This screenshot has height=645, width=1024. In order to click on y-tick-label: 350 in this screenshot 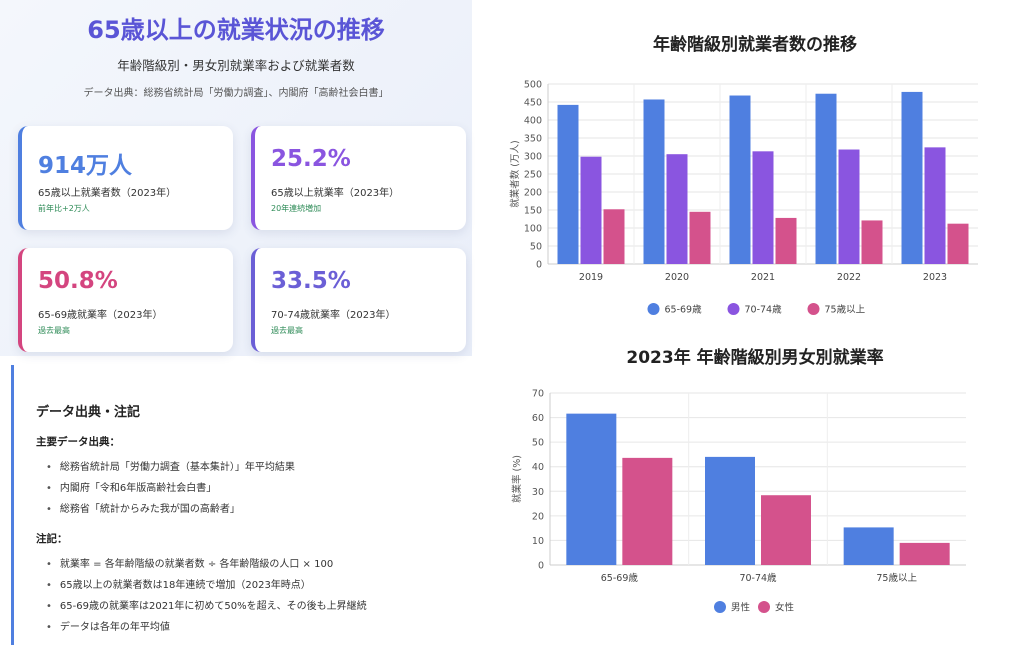, I will do `click(533, 139)`.